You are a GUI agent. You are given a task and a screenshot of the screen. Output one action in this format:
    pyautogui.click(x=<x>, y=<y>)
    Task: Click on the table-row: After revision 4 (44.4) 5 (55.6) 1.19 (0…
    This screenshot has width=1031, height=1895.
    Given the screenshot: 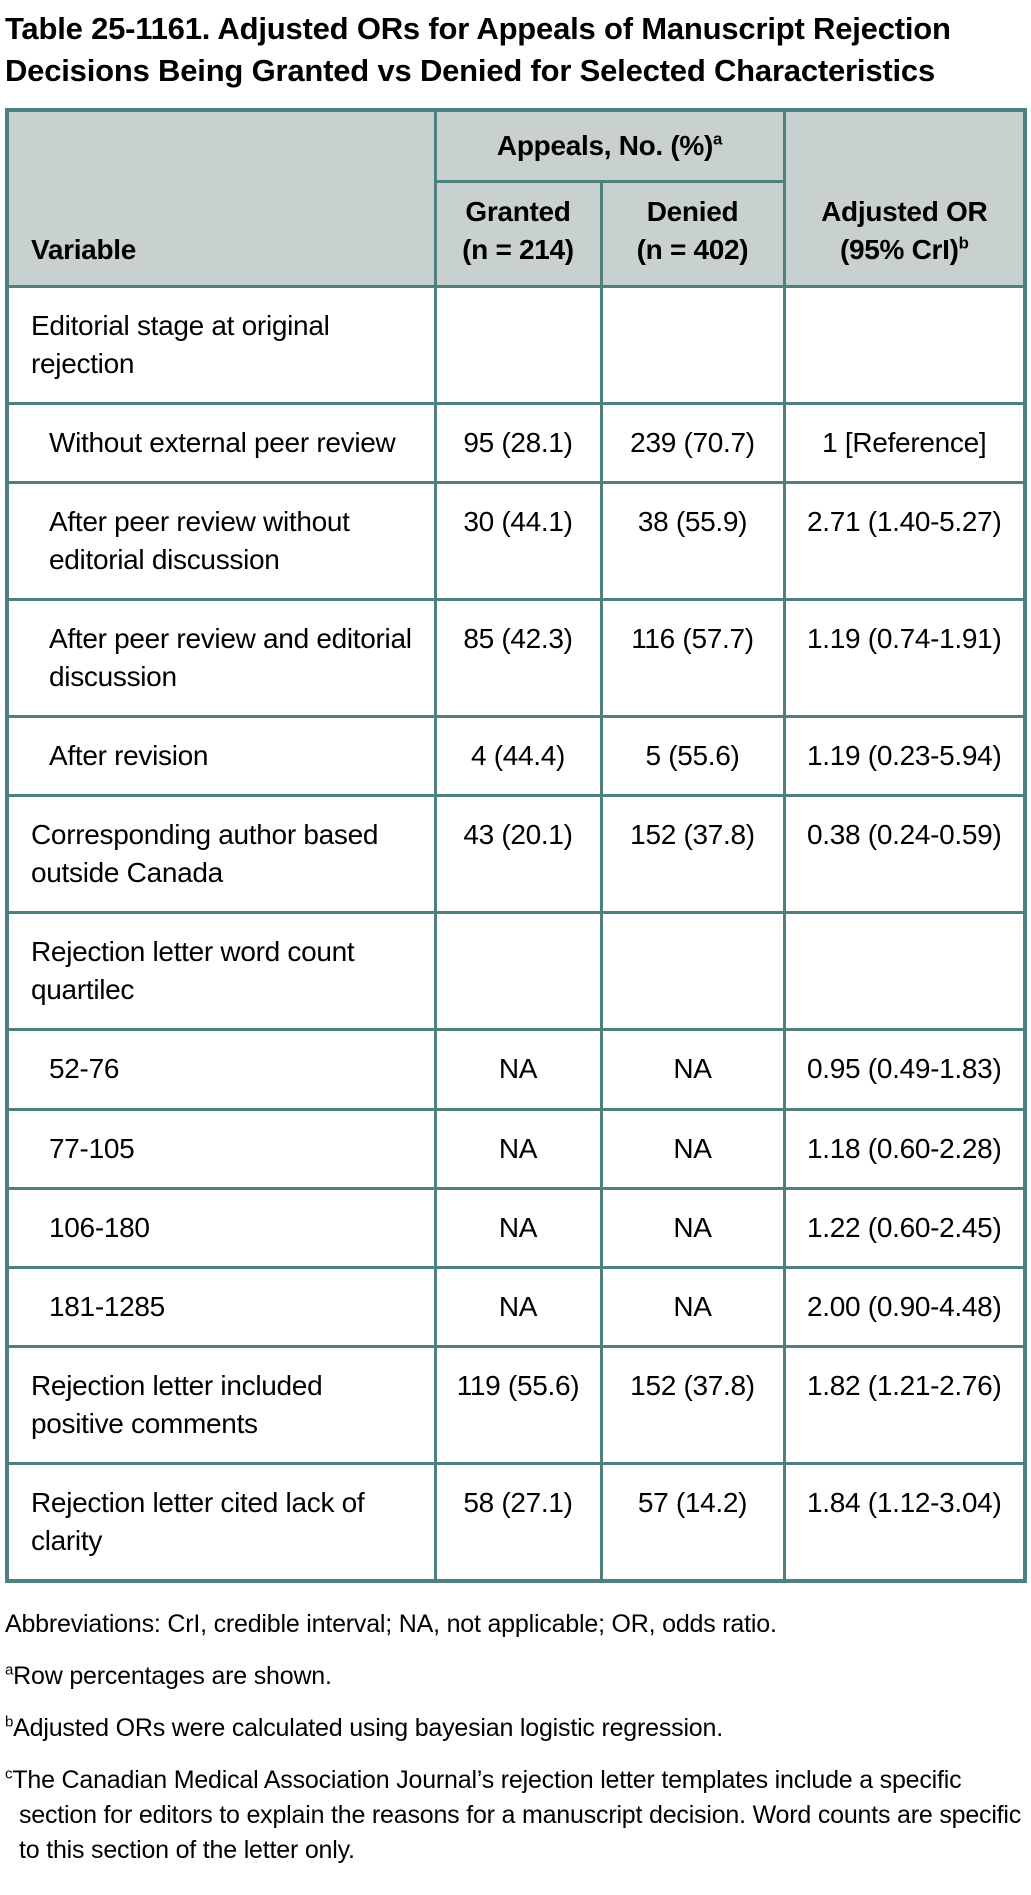 What is the action you would take?
    pyautogui.click(x=516, y=756)
    